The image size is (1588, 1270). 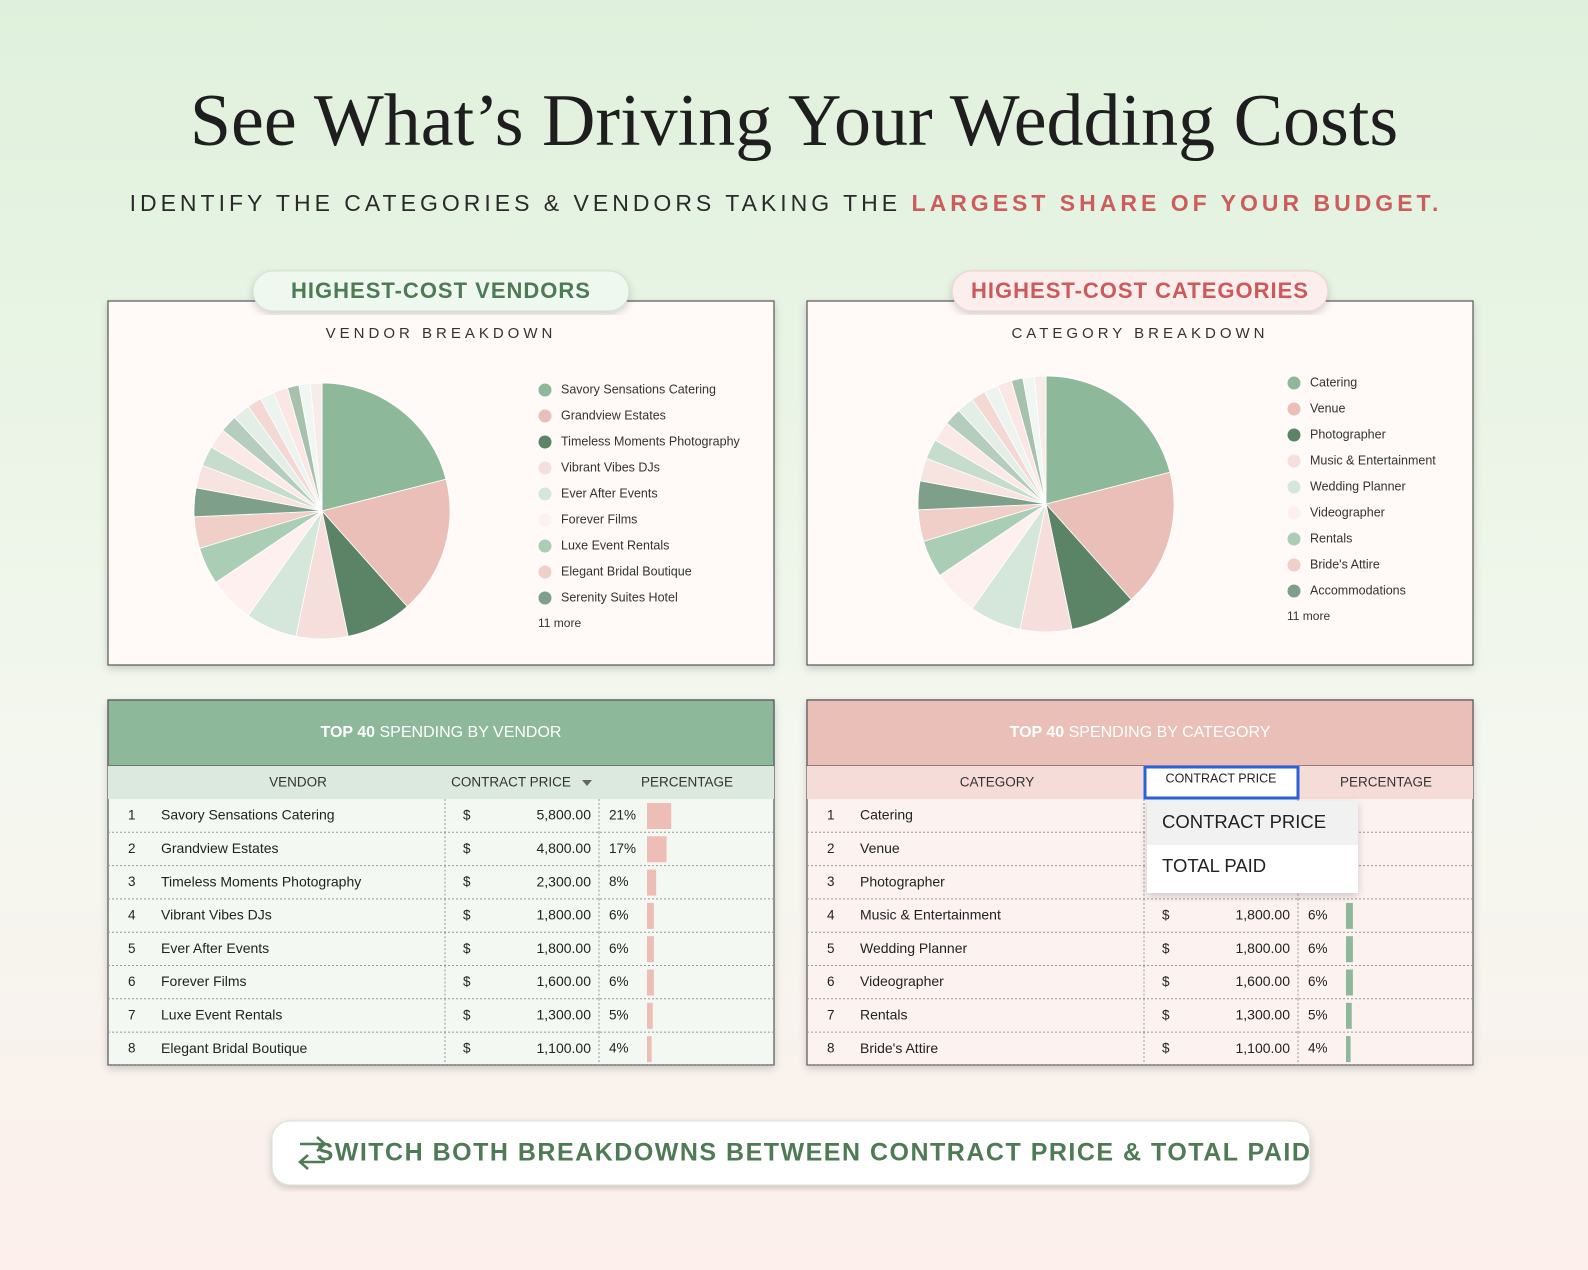 I want to click on legend-label: Serenity Suites Hotel, so click(x=619, y=597).